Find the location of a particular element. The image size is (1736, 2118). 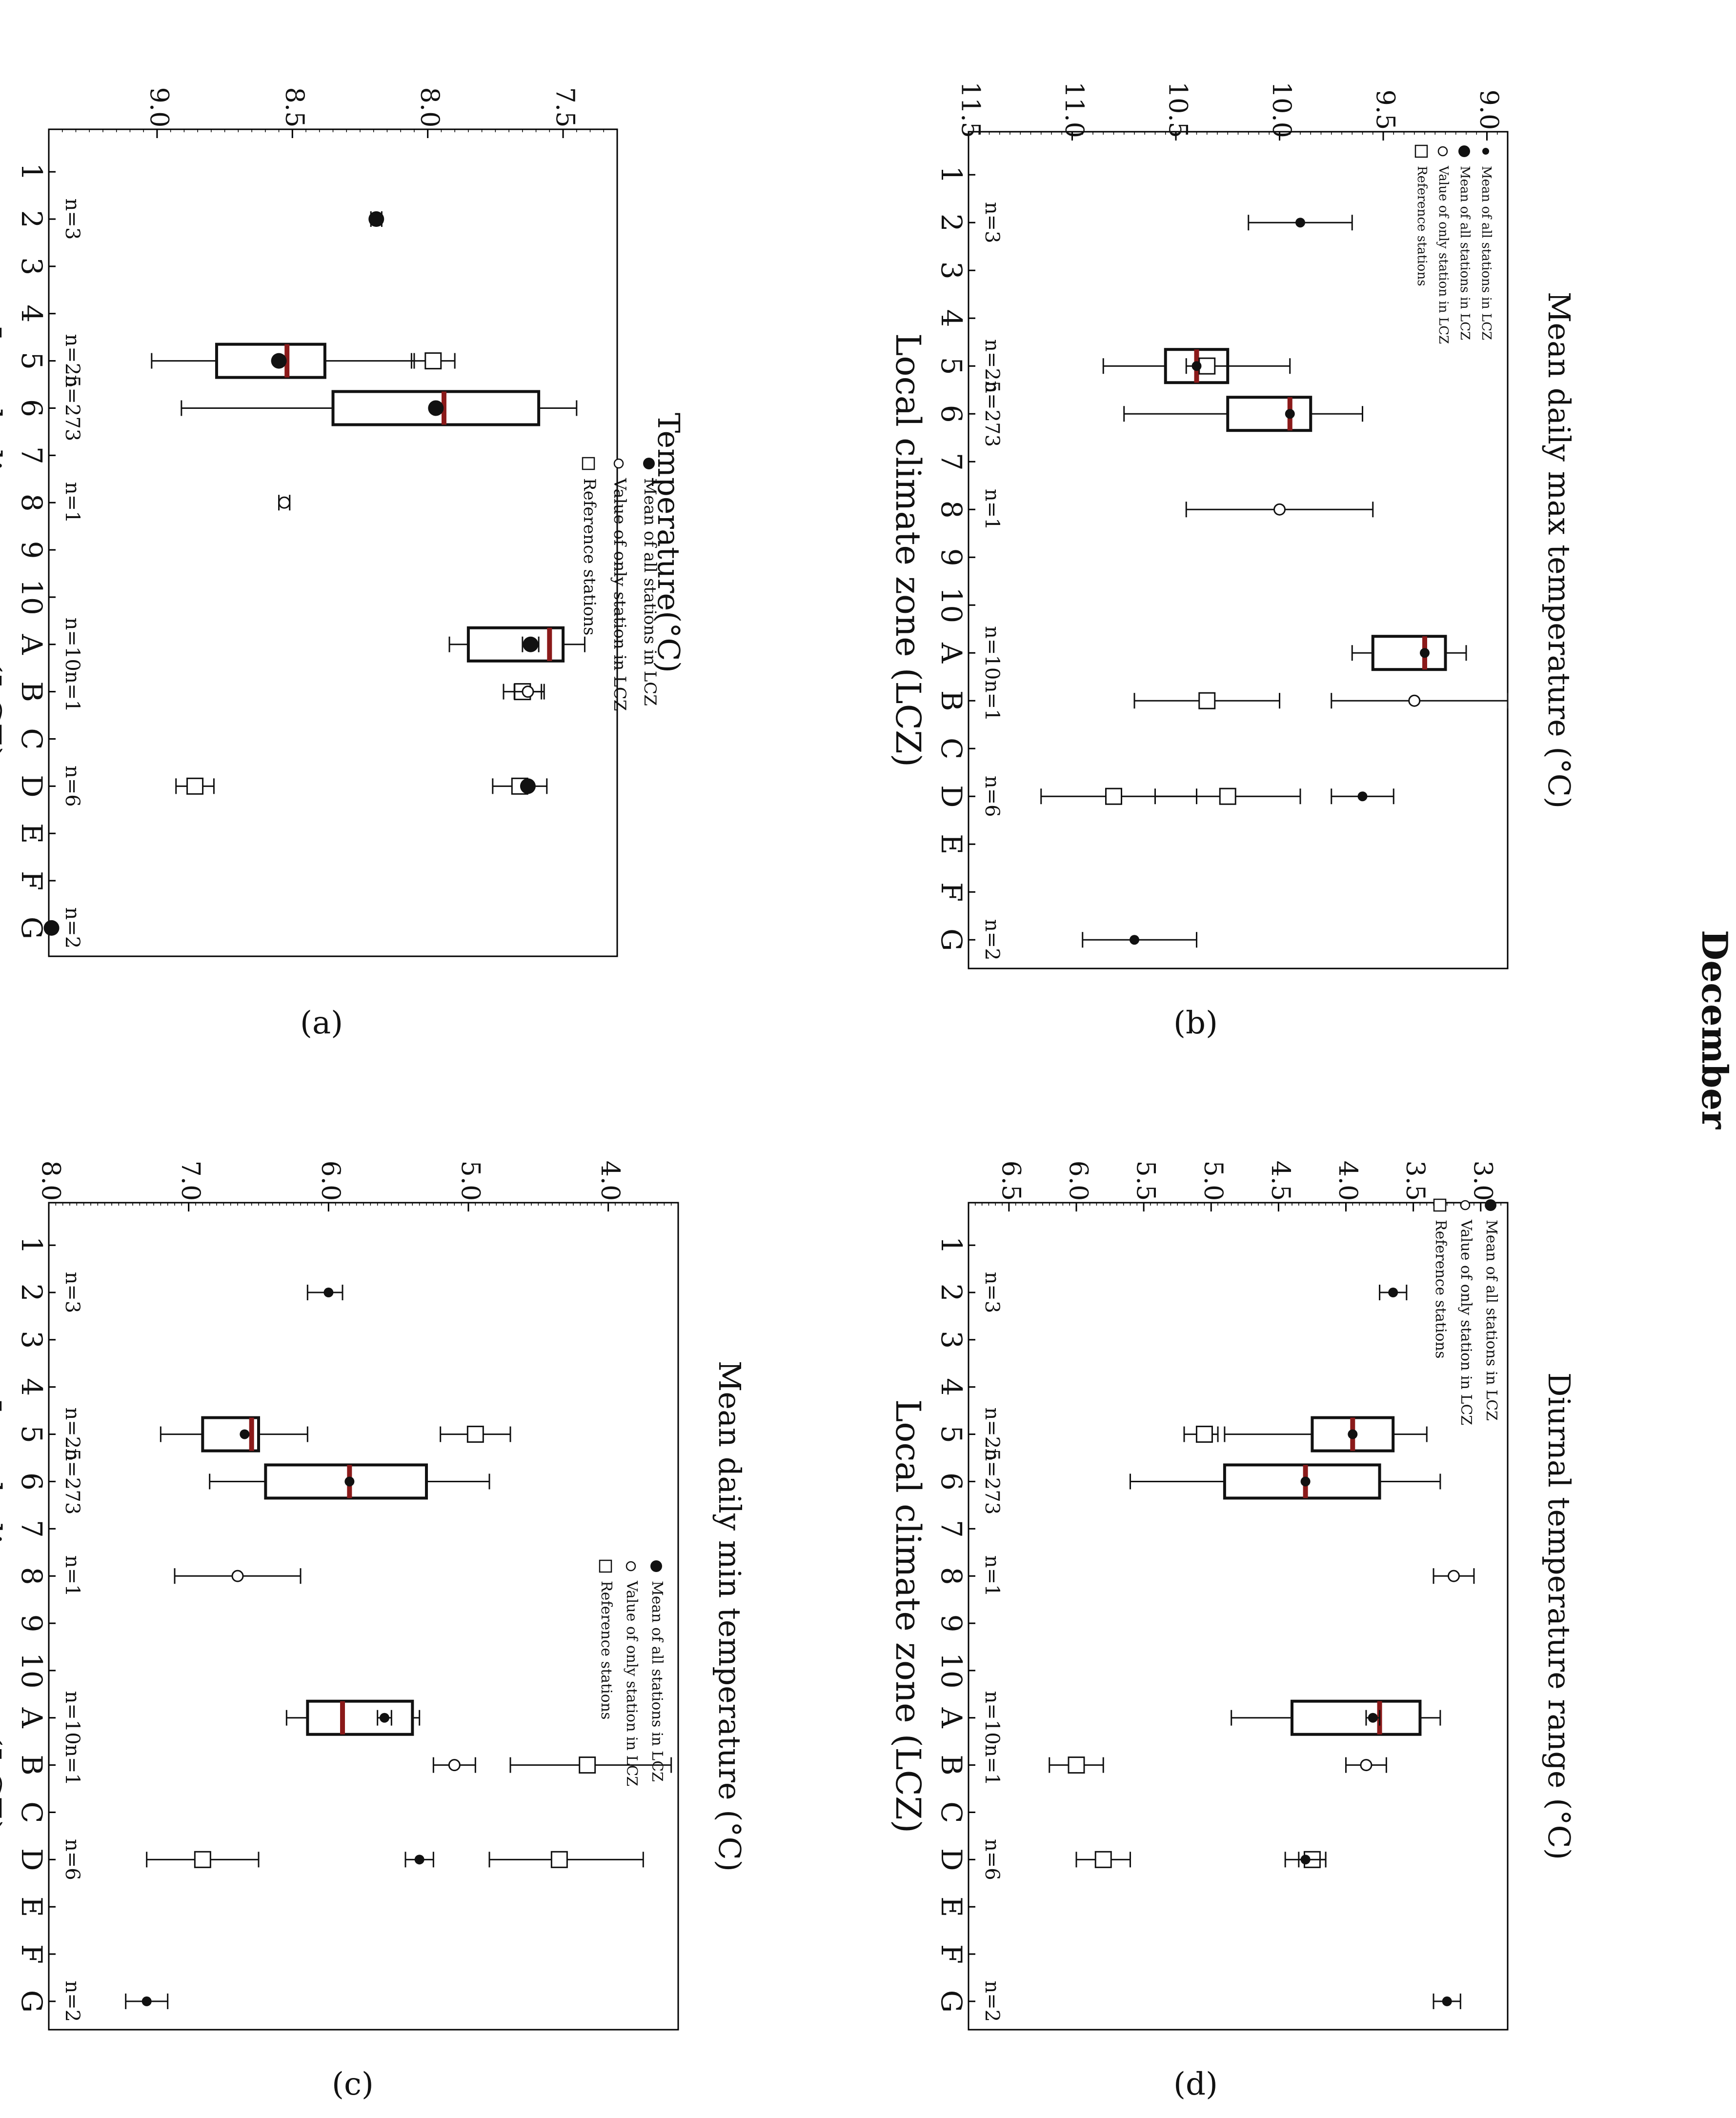

value-tick-label: 10.5 is located at coordinates (1177, 110).